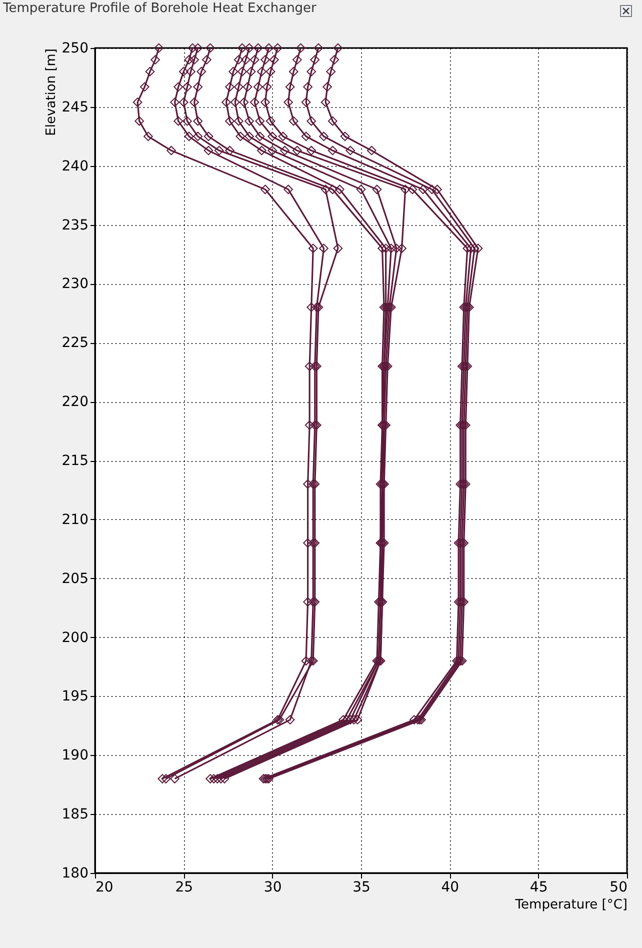 This screenshot has width=642, height=948. Describe the element at coordinates (619, 888) in the screenshot. I see `x-tick-label: 50` at that location.